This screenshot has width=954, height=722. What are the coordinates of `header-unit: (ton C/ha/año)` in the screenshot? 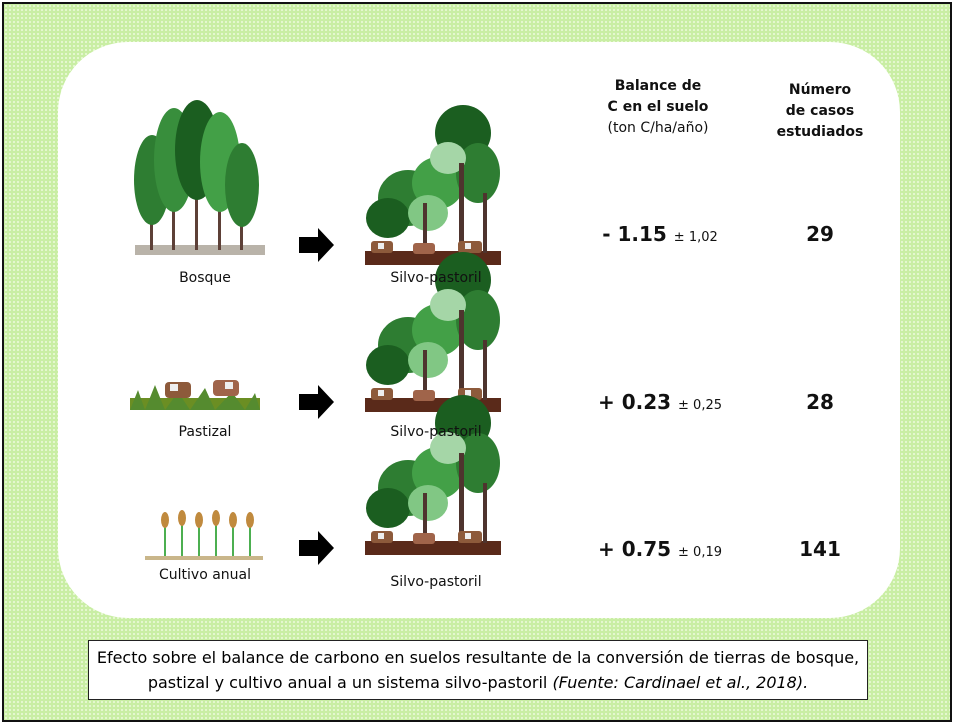 It's located at (658, 128).